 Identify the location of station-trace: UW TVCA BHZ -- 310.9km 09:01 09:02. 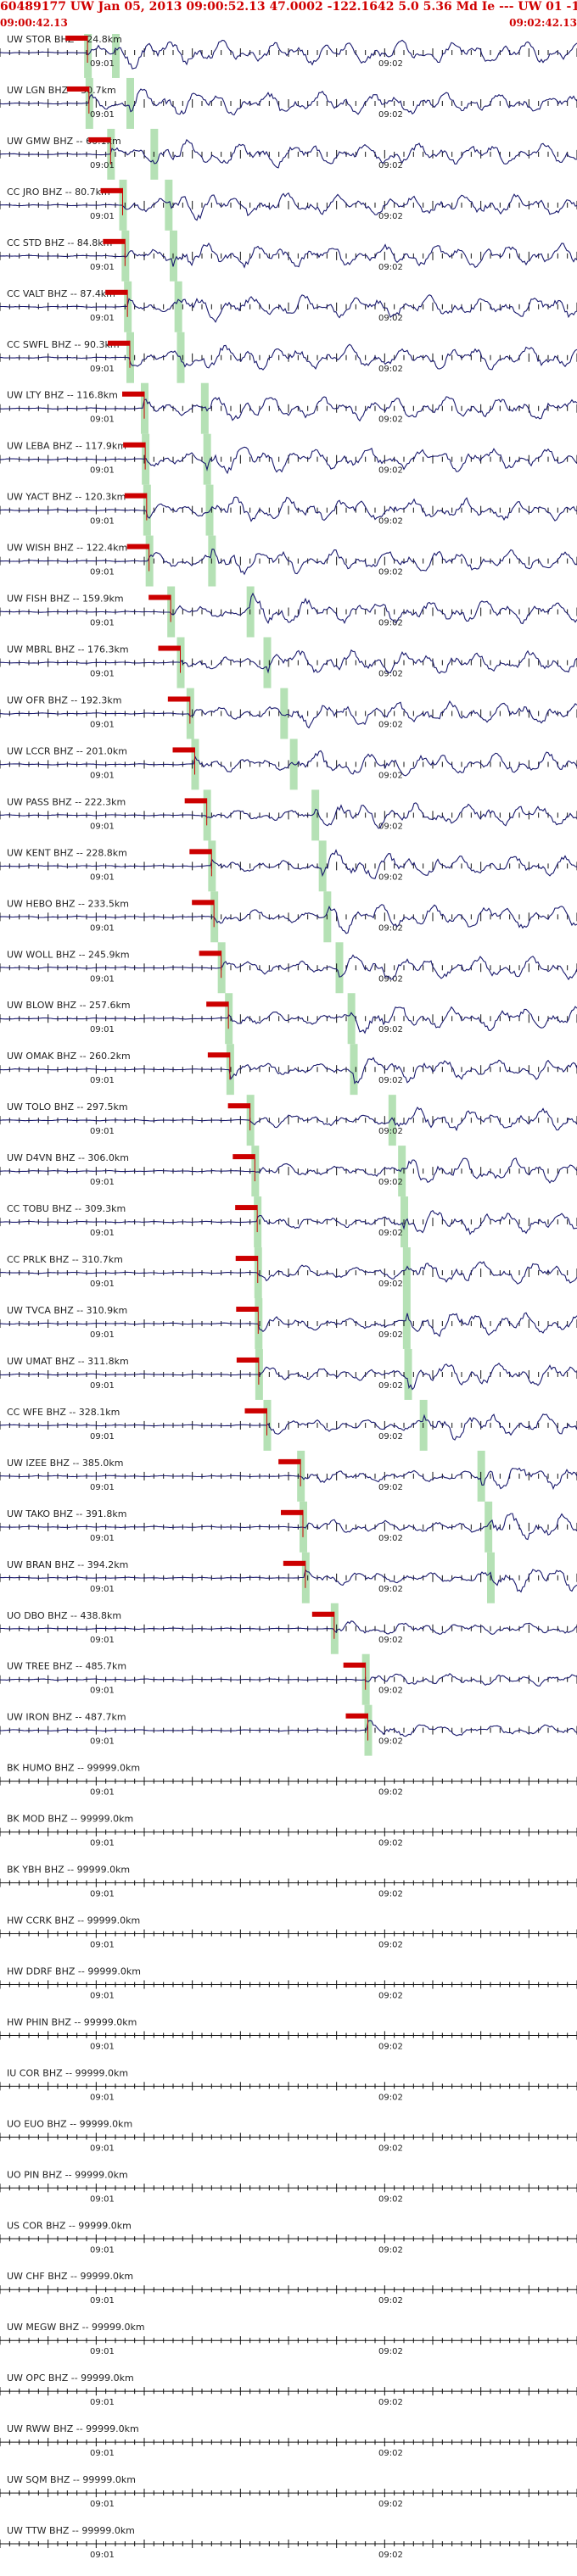
(288, 1322).